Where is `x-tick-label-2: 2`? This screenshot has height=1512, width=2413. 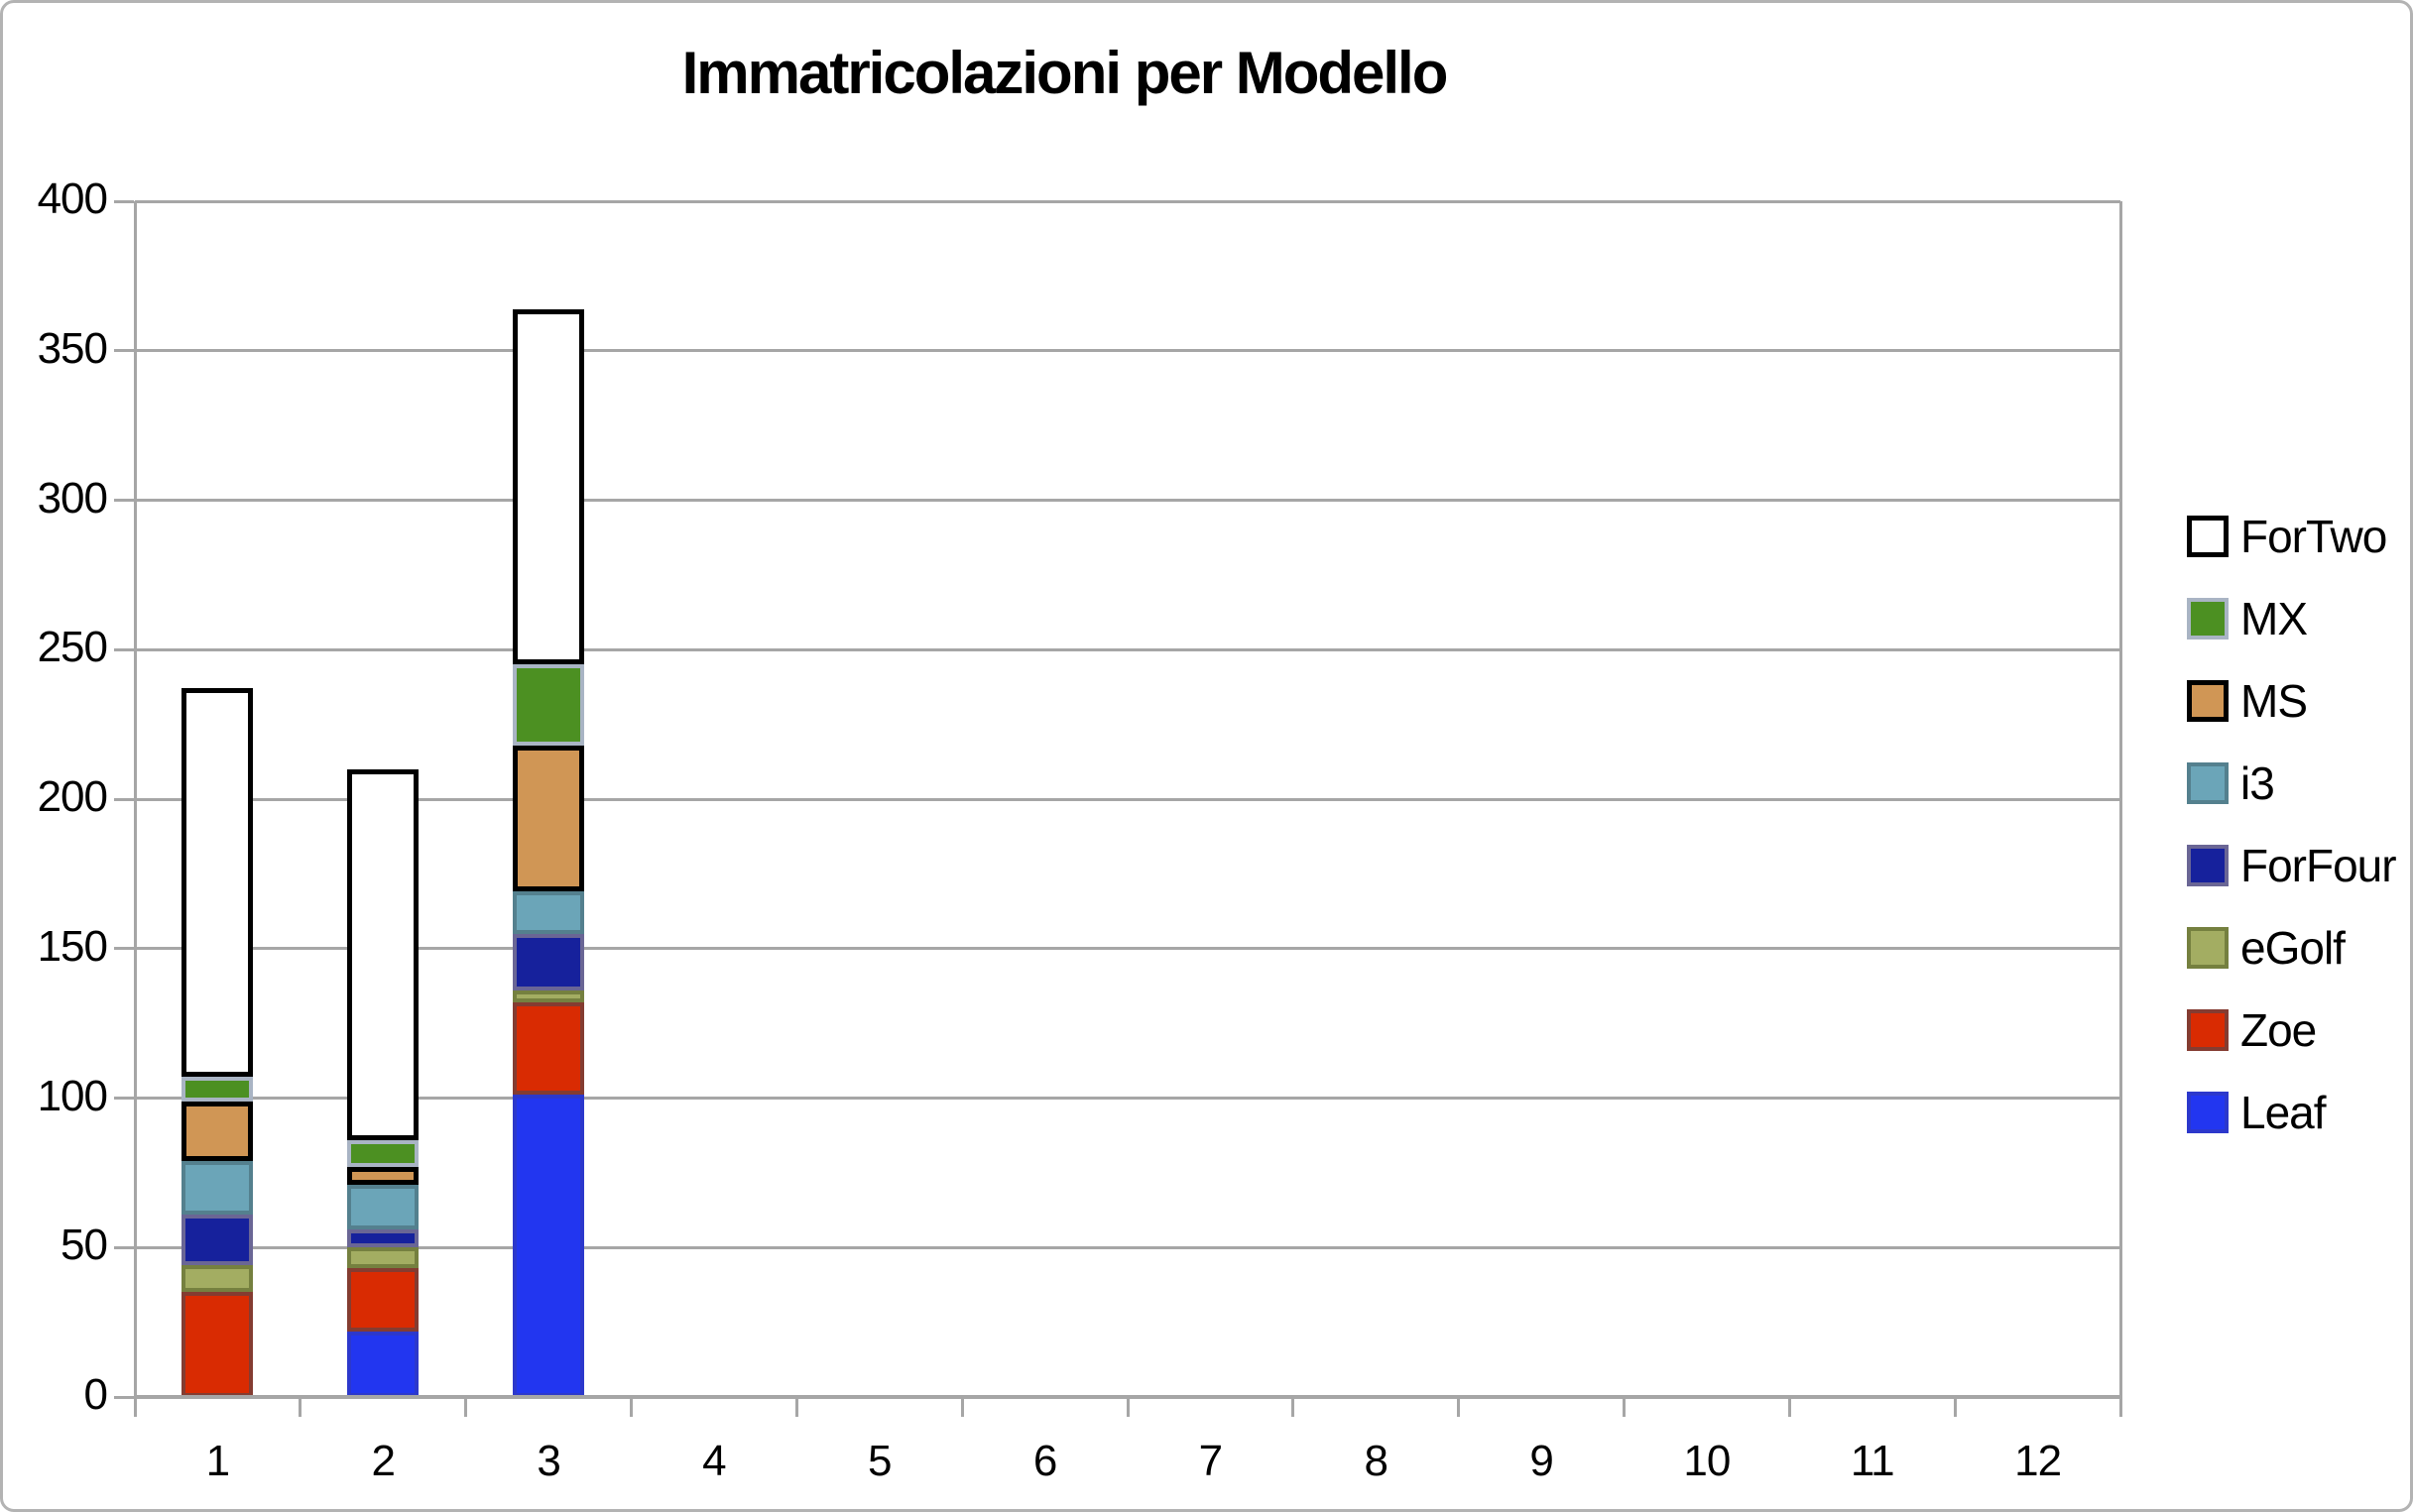 x-tick-label-2: 2 is located at coordinates (384, 1461).